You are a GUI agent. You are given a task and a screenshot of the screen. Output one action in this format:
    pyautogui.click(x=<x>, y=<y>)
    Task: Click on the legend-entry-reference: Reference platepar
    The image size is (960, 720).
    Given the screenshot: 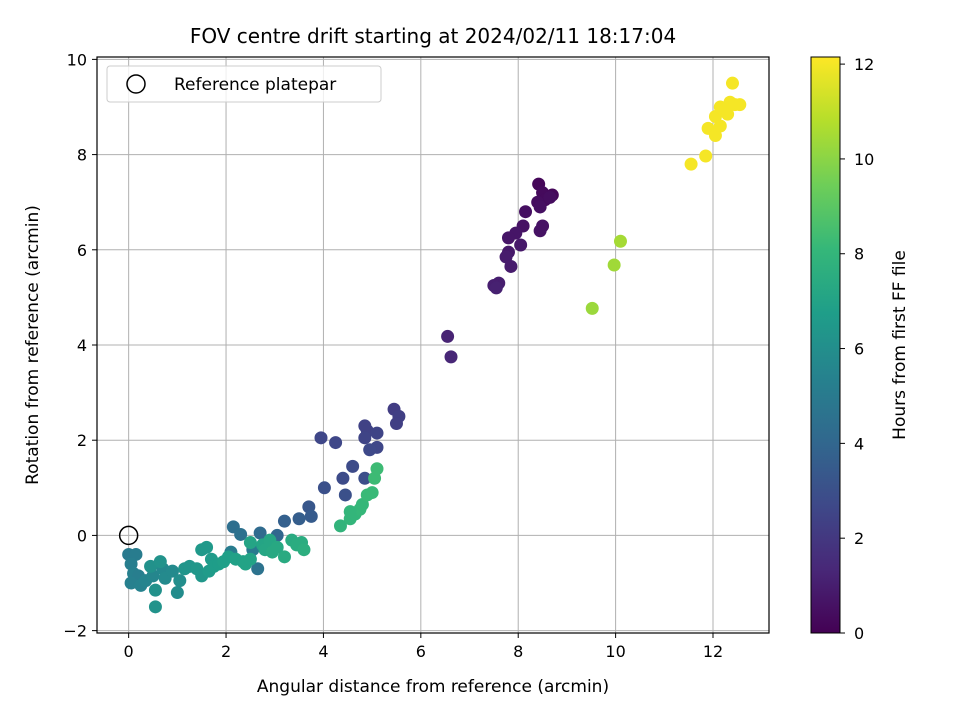 What is the action you would take?
    pyautogui.click(x=255, y=85)
    